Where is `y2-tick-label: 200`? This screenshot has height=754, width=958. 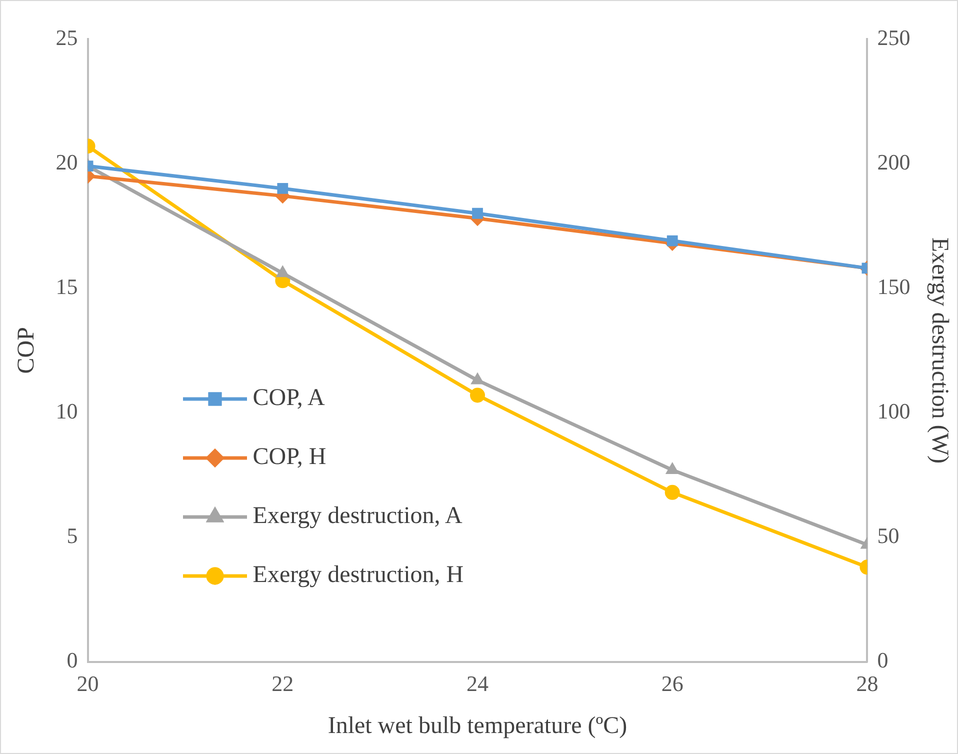
y2-tick-label: 200 is located at coordinates (893, 161).